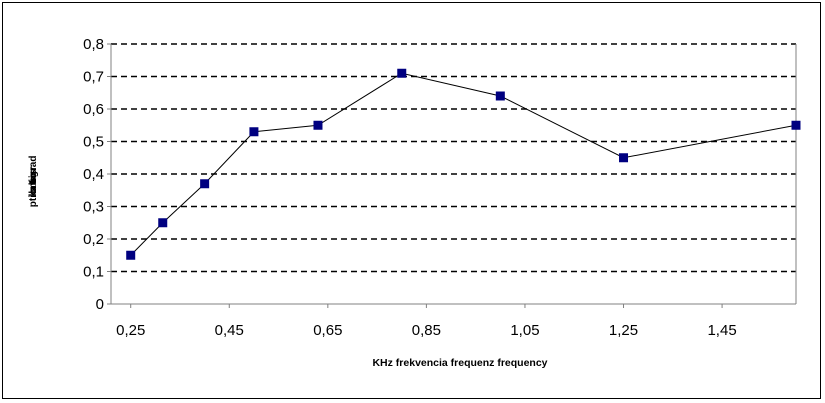  What do you see at coordinates (459, 363) in the screenshot?
I see `x-axis-title: KHz frekvencia frequenz frequency` at bounding box center [459, 363].